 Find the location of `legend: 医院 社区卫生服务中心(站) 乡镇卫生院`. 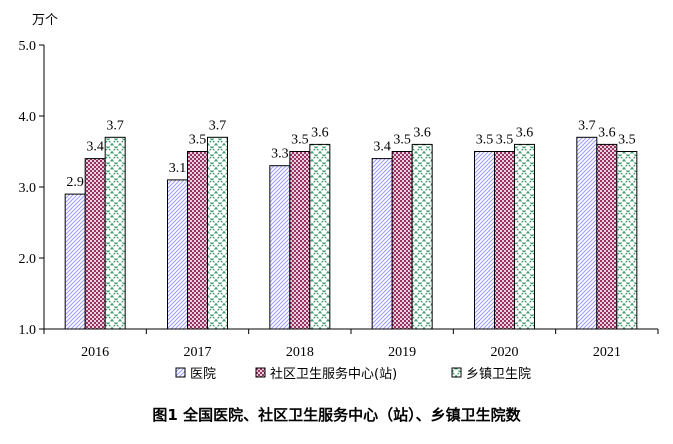

legend: 医院 社区卫生服务中心(站) 乡镇卫生院 is located at coordinates (353, 374).